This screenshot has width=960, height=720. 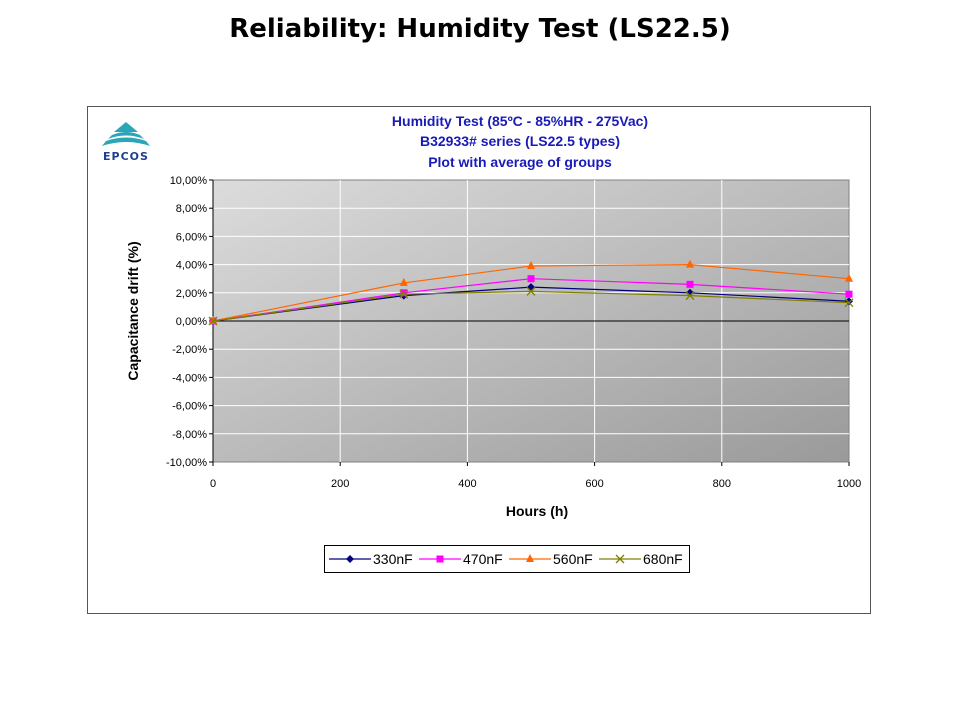 I want to click on epcos-logo-icon, so click(x=126, y=134).